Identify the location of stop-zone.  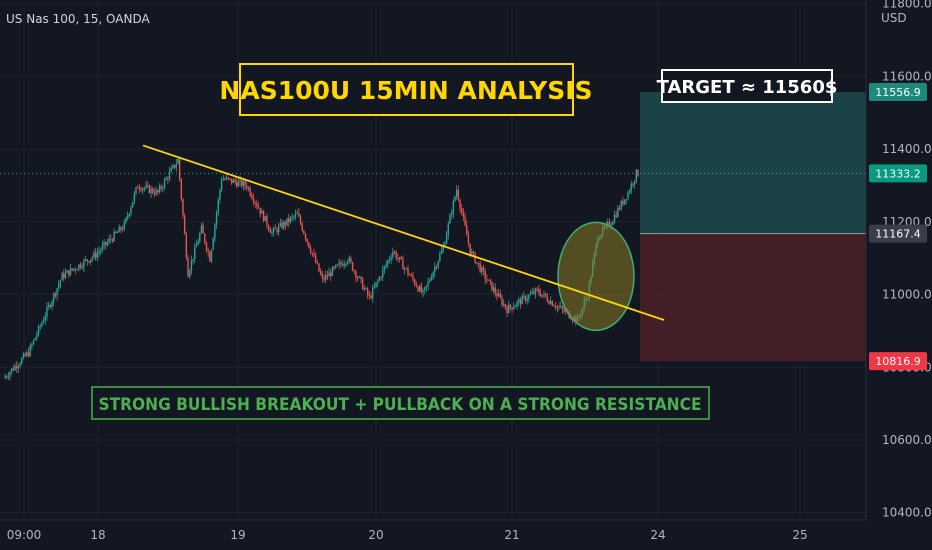
(753, 297).